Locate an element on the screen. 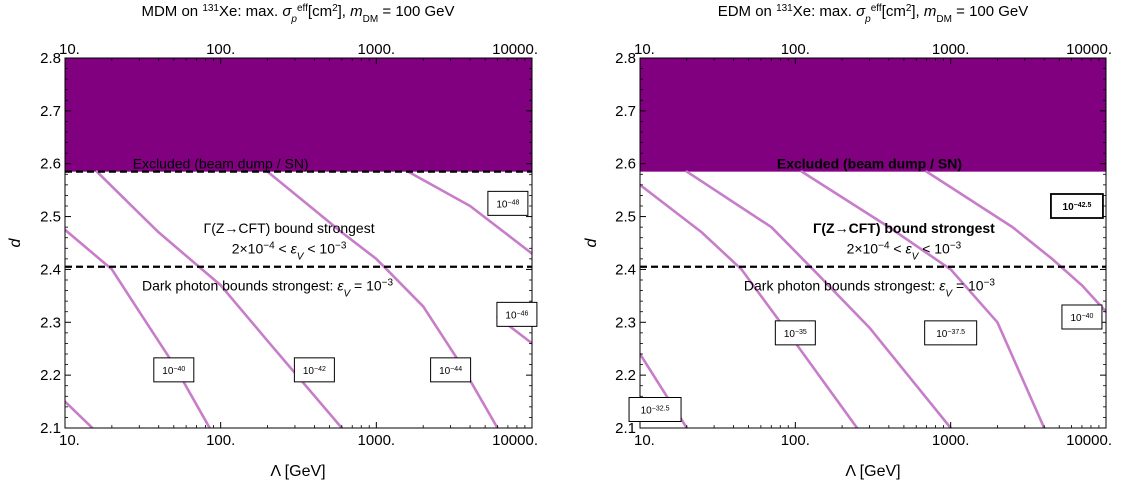 This screenshot has width=1142, height=487. contour-label-text: 10−42 is located at coordinates (314, 371).